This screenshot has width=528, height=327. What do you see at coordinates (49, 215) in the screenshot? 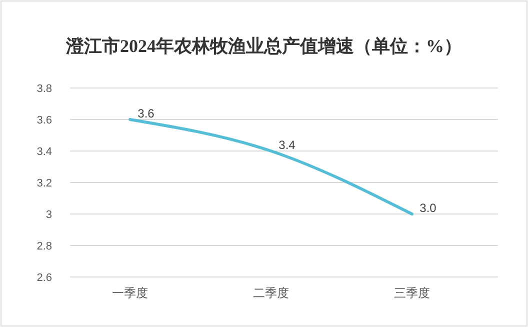
I see `y-tick-label: 3` at bounding box center [49, 215].